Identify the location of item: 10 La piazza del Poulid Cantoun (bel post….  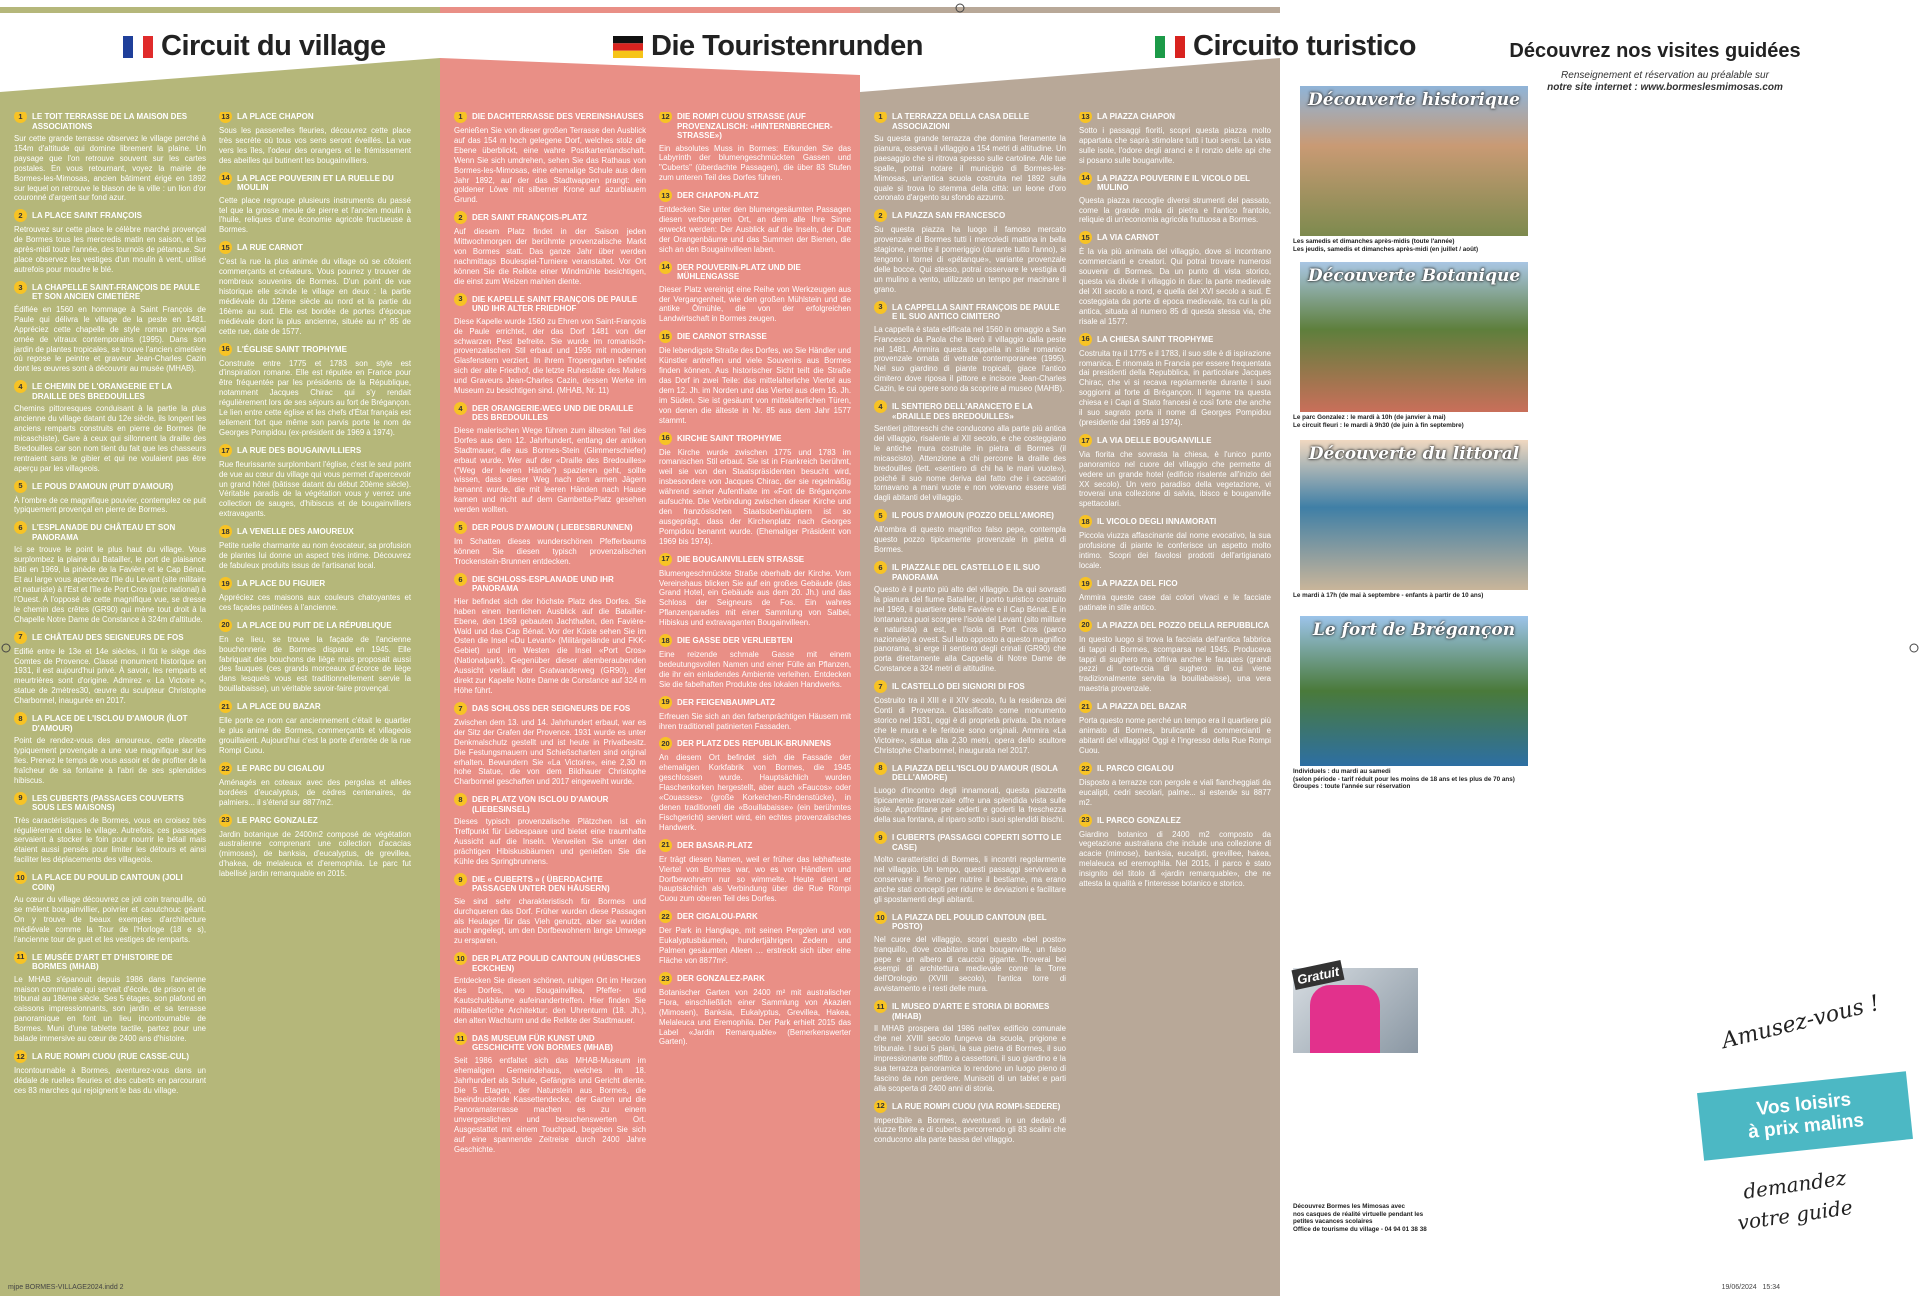
(970, 952).